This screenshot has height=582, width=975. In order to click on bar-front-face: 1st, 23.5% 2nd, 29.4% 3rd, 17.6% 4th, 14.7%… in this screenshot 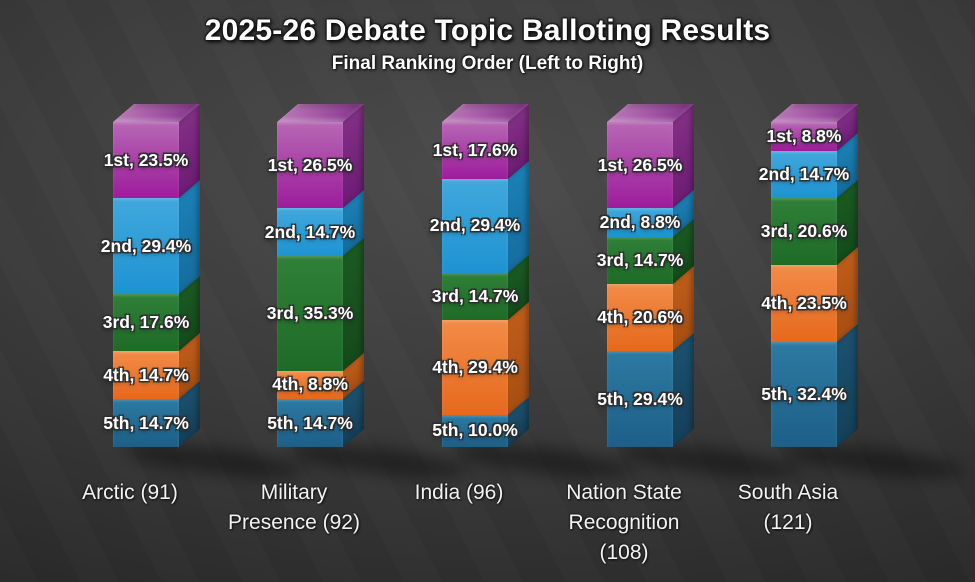, I will do `click(146, 284)`.